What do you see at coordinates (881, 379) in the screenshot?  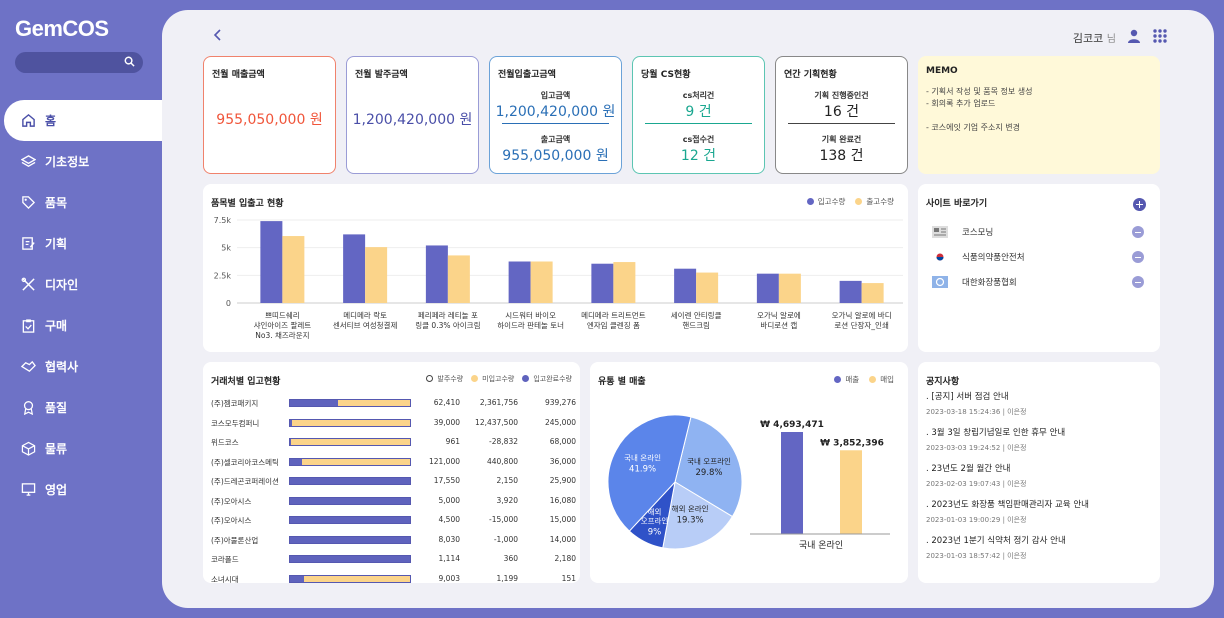 I see `legend-purchase: 매입` at bounding box center [881, 379].